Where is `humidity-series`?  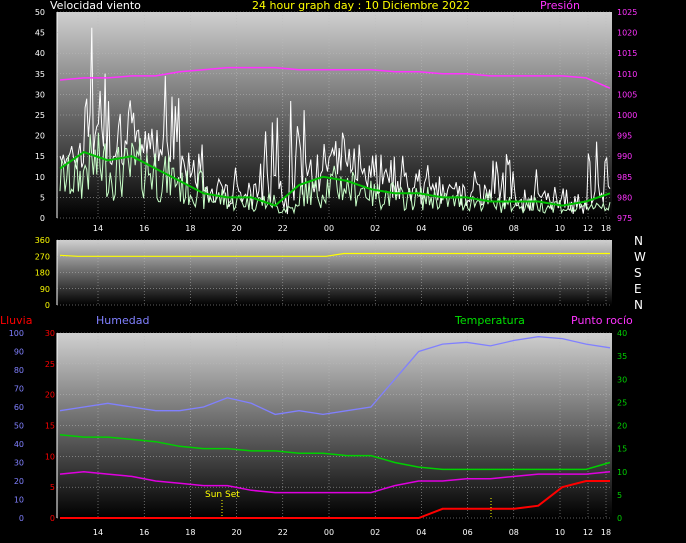
humidity-series is located at coordinates (335, 376).